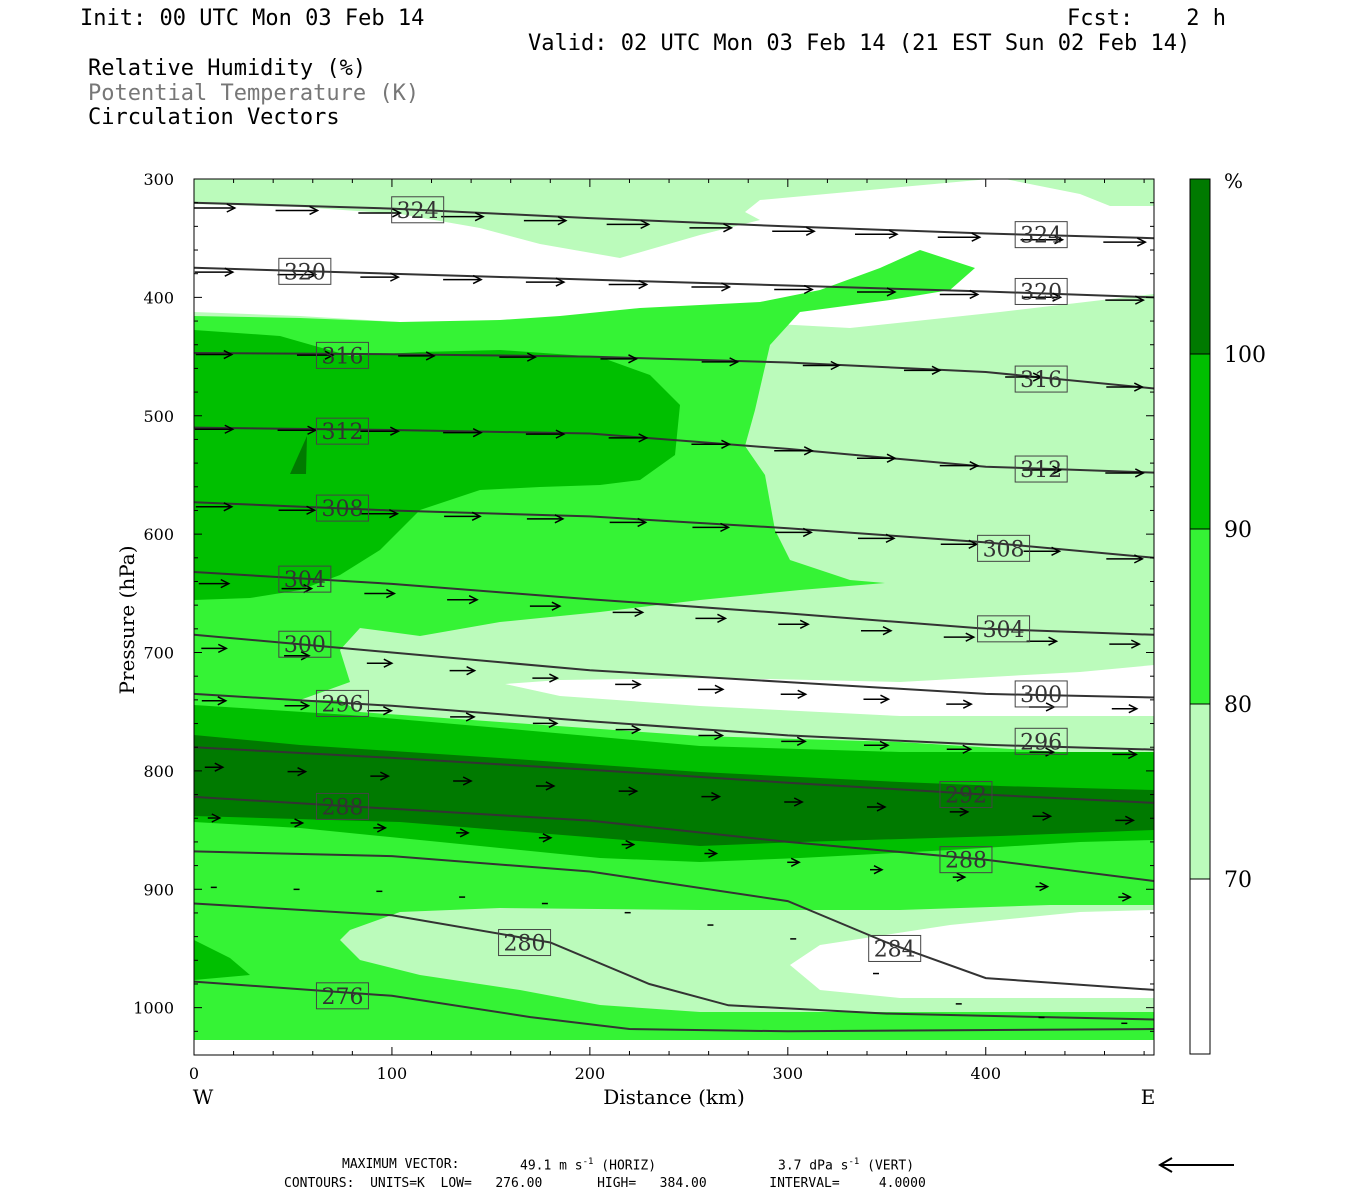 This screenshot has height=1200, width=1350. Describe the element at coordinates (588, 1165) in the screenshot. I see `max-vector-horiz: 49.1 m s-1 (HORIZ)` at that location.